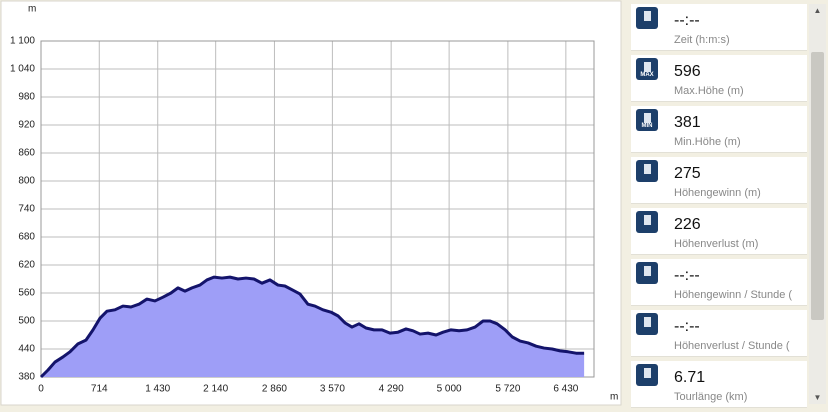 The image size is (828, 412). What do you see at coordinates (719, 384) in the screenshot?
I see `stat-item: 6.71 Tourlänge (km)` at bounding box center [719, 384].